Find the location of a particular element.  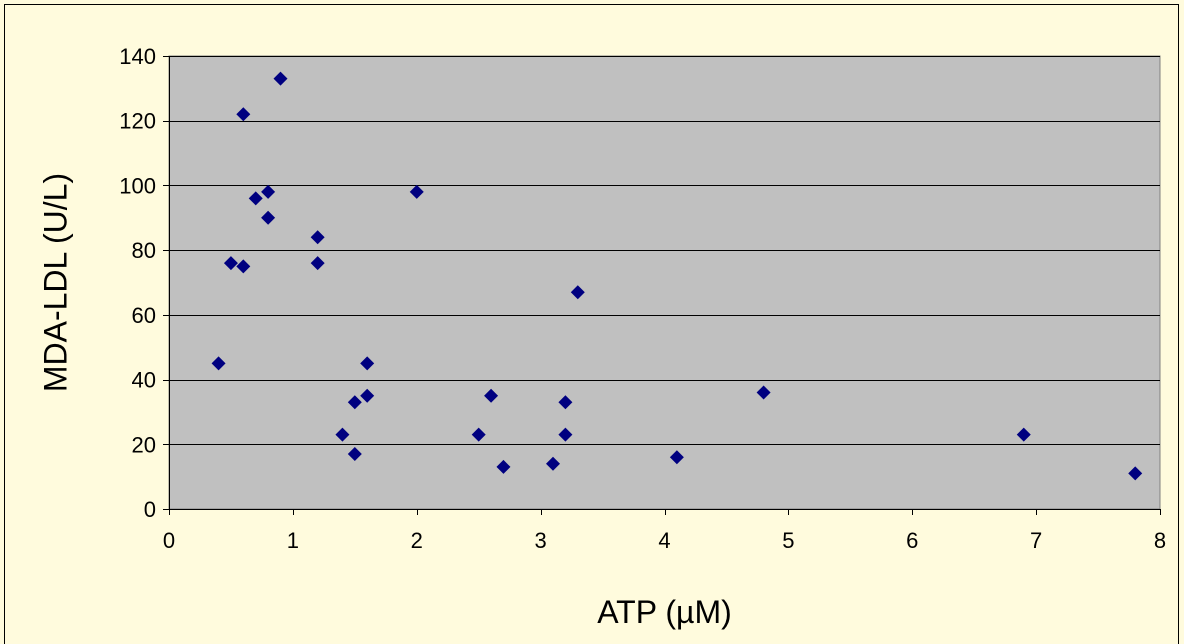

y-tick-label: 0 is located at coordinates (150, 509).